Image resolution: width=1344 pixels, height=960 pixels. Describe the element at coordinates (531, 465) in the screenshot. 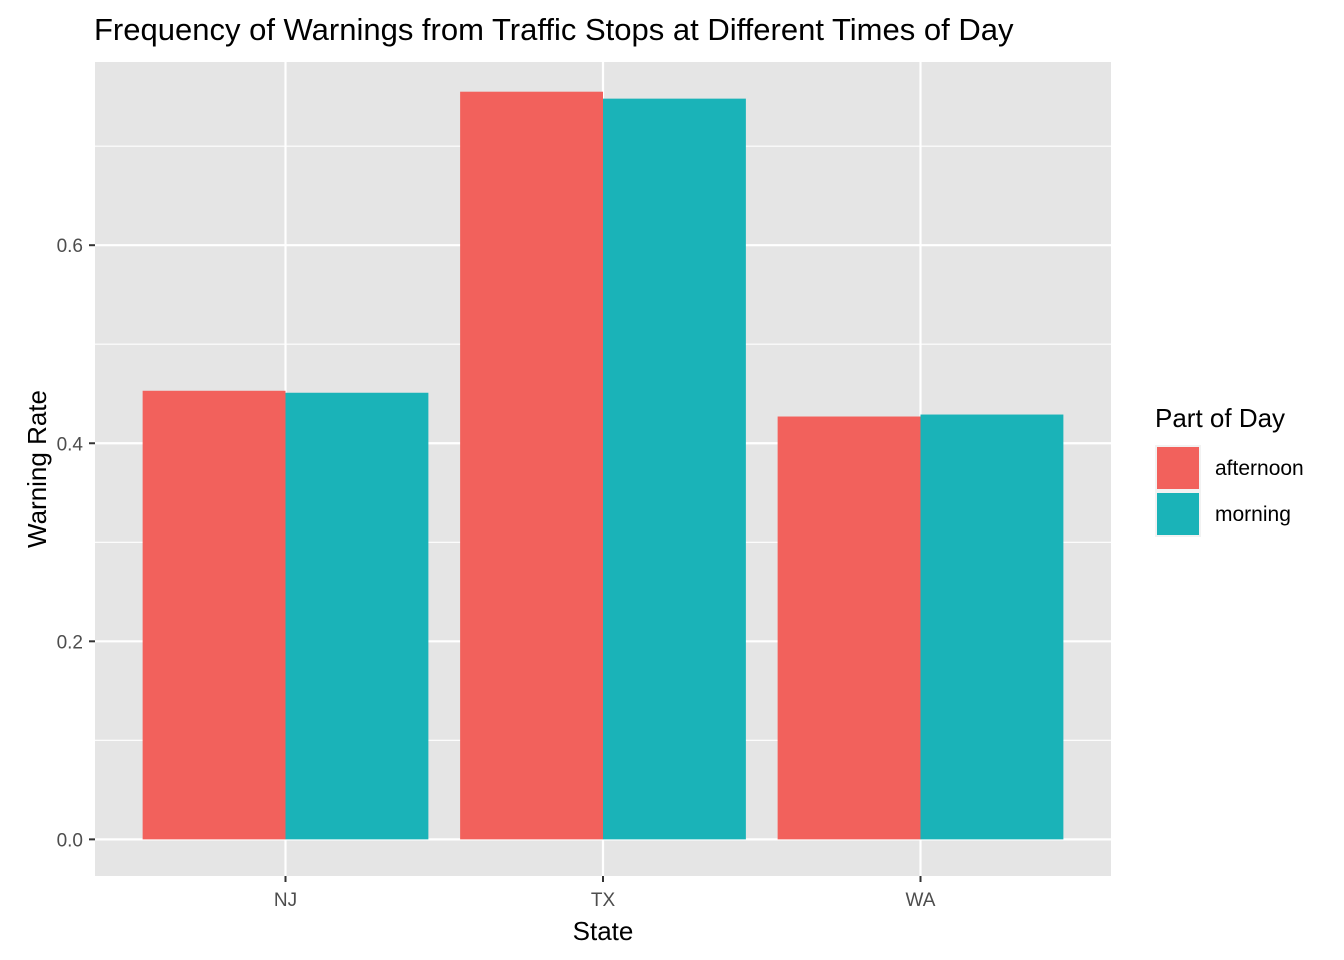

I see `bar-tx-afternoon` at that location.